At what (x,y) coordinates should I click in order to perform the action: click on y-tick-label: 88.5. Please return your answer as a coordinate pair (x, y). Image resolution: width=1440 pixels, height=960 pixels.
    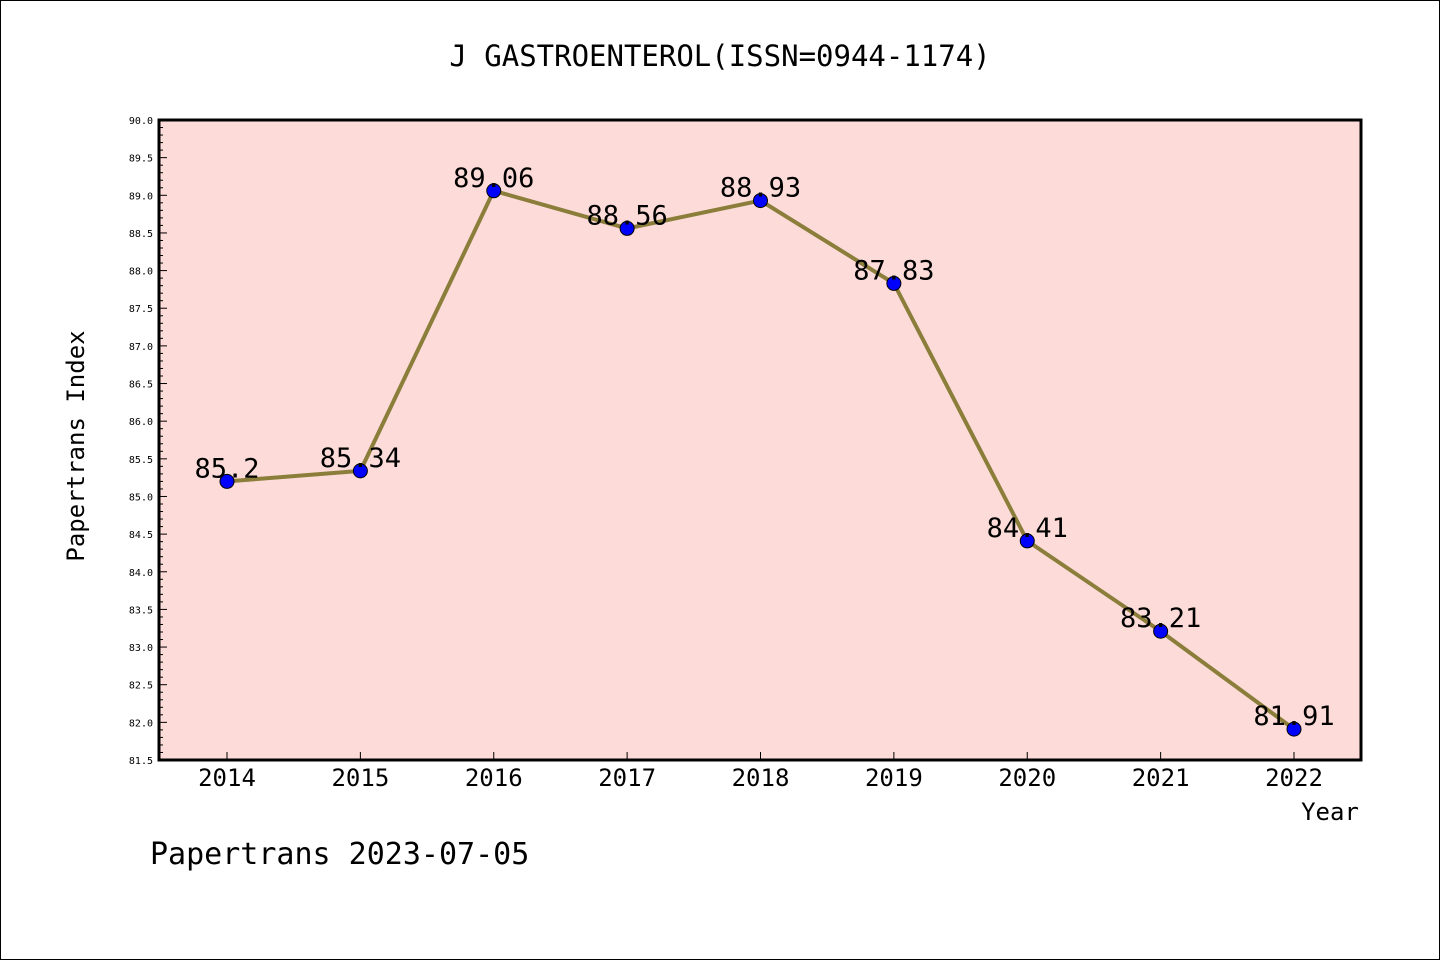
    Looking at the image, I should click on (141, 234).